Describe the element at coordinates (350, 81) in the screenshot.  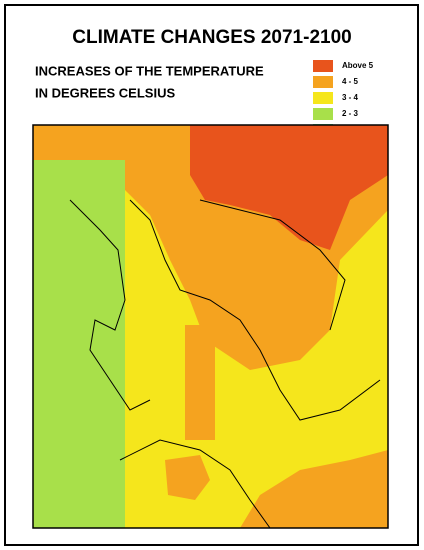
I see `legend-label: 4 - 5` at that location.